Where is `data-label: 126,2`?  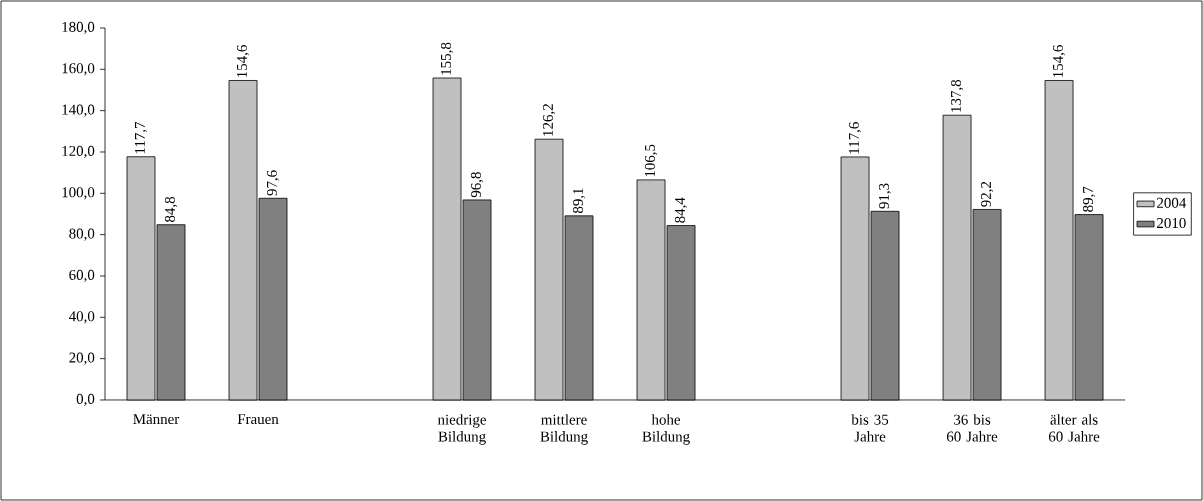 data-label: 126,2 is located at coordinates (549, 120).